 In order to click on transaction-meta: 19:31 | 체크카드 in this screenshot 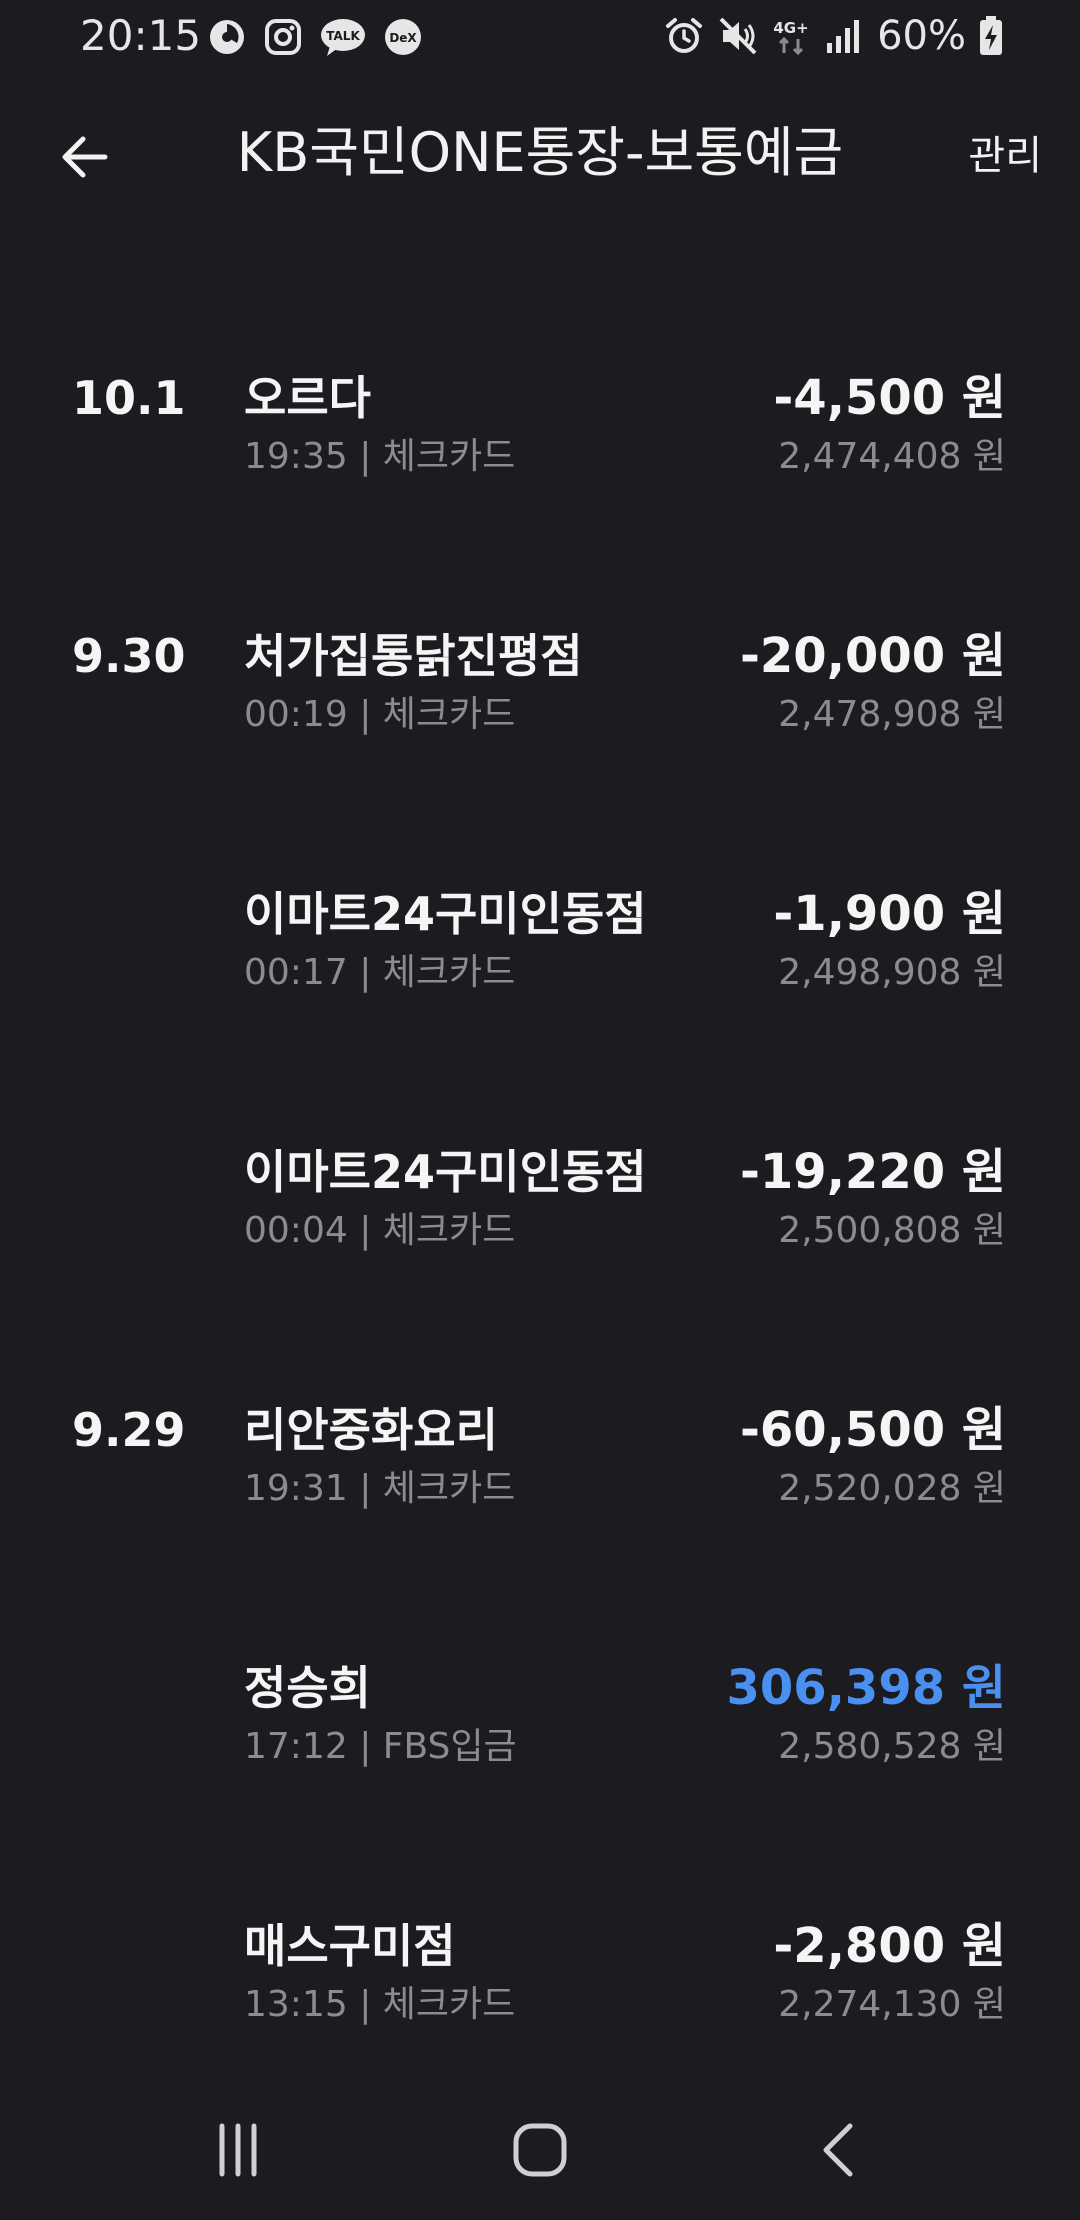, I will do `click(380, 1488)`.